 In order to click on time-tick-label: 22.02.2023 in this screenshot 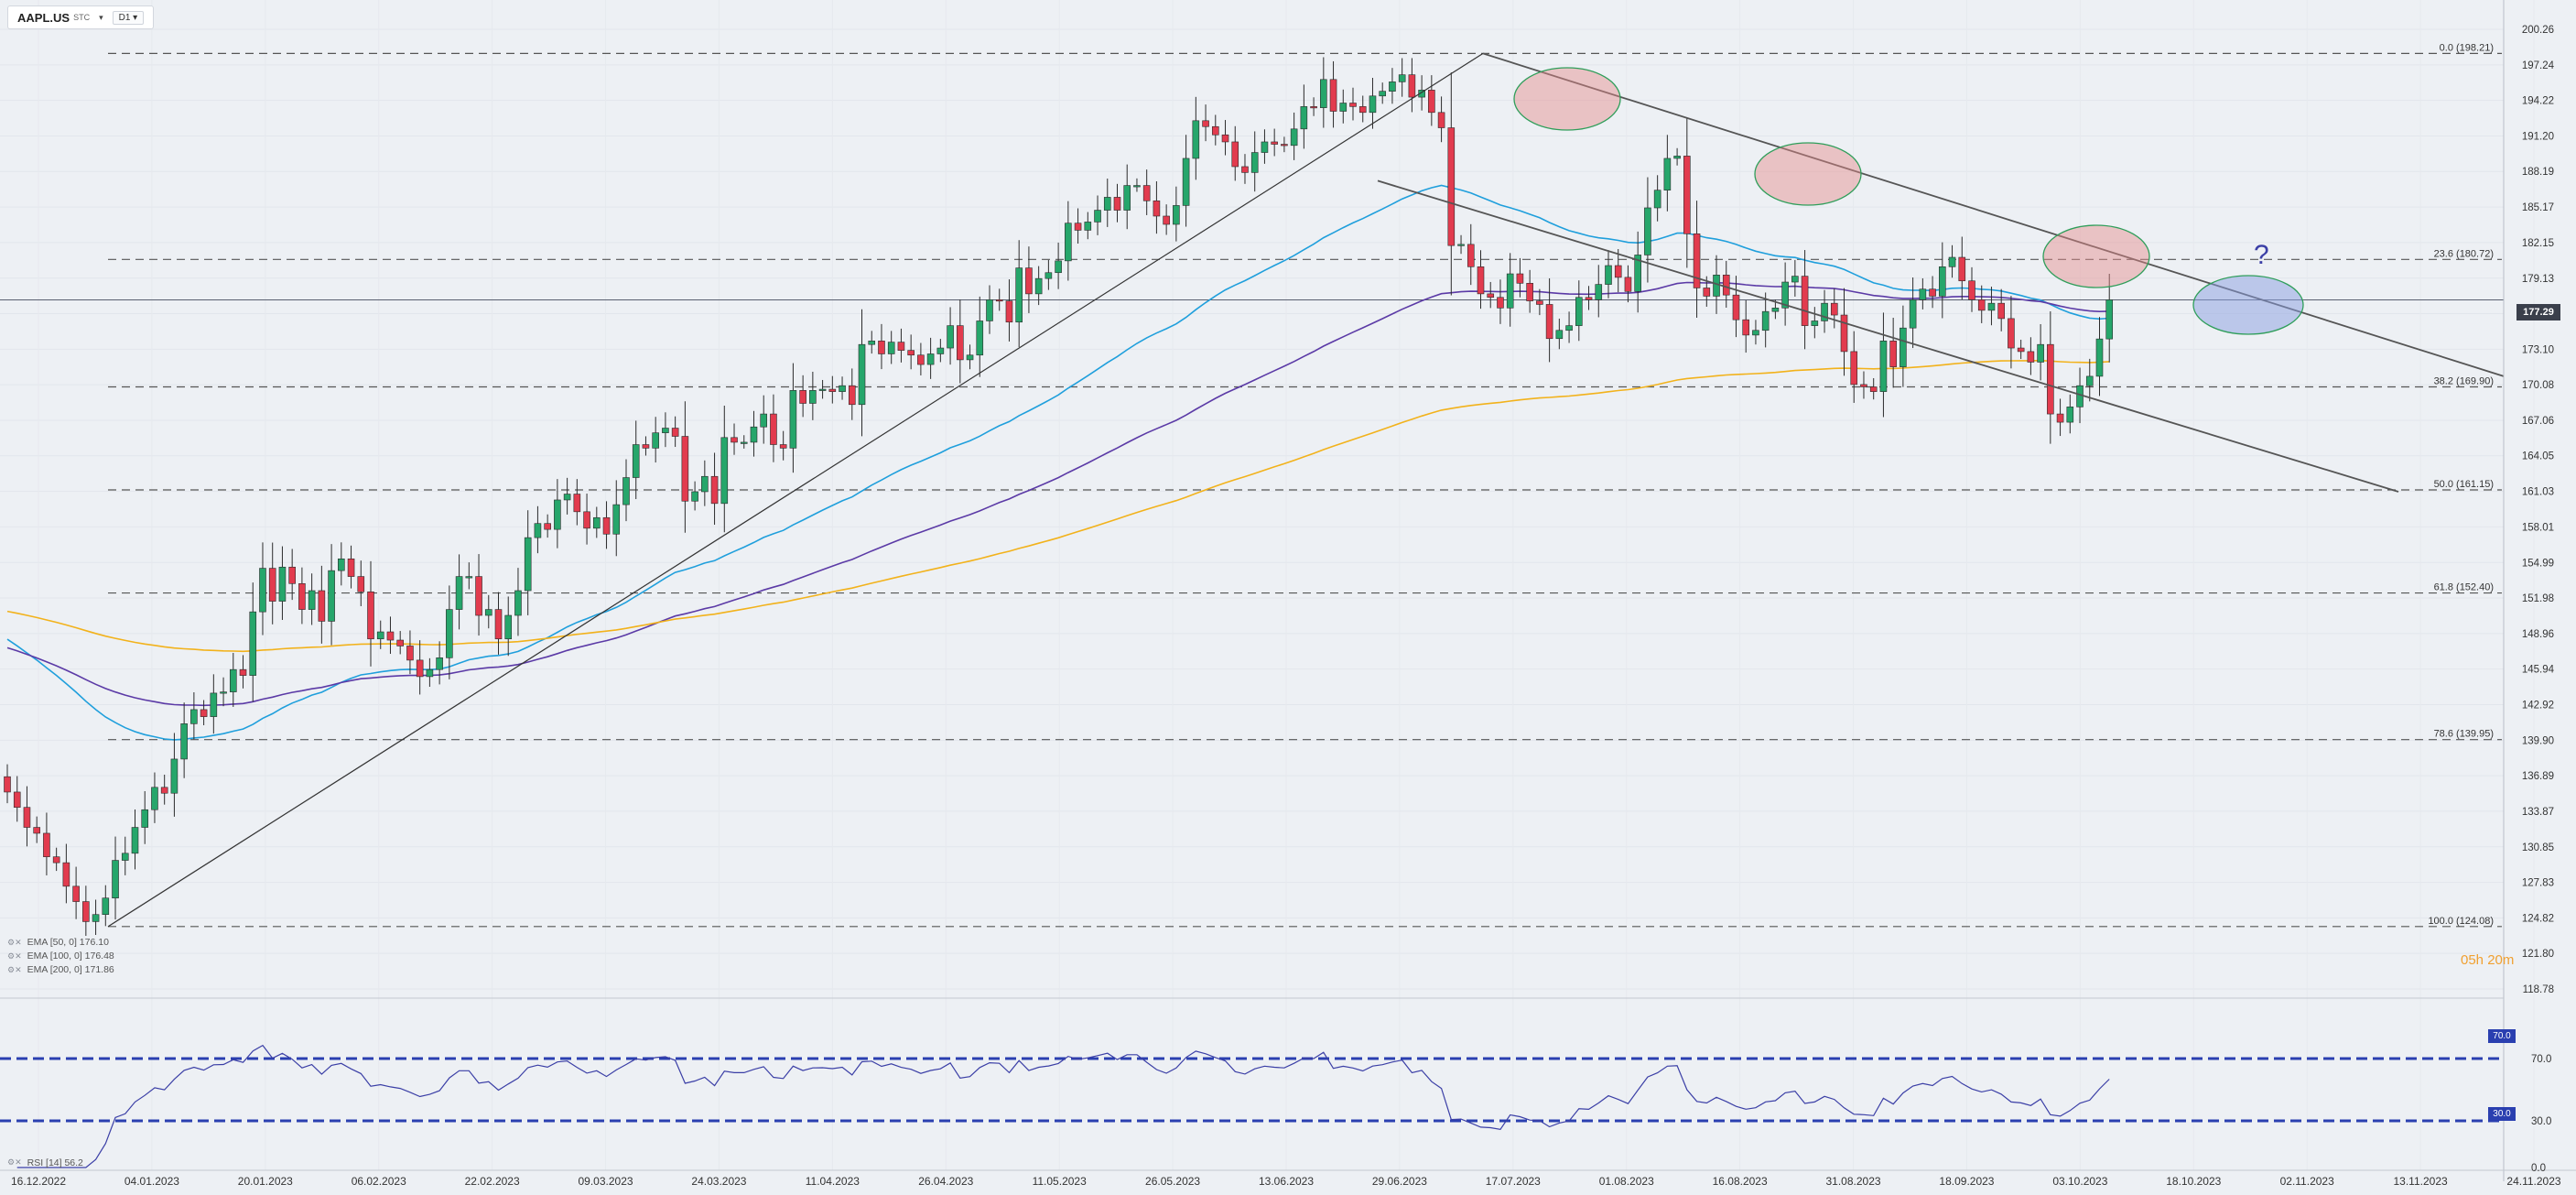, I will do `click(493, 1181)`.